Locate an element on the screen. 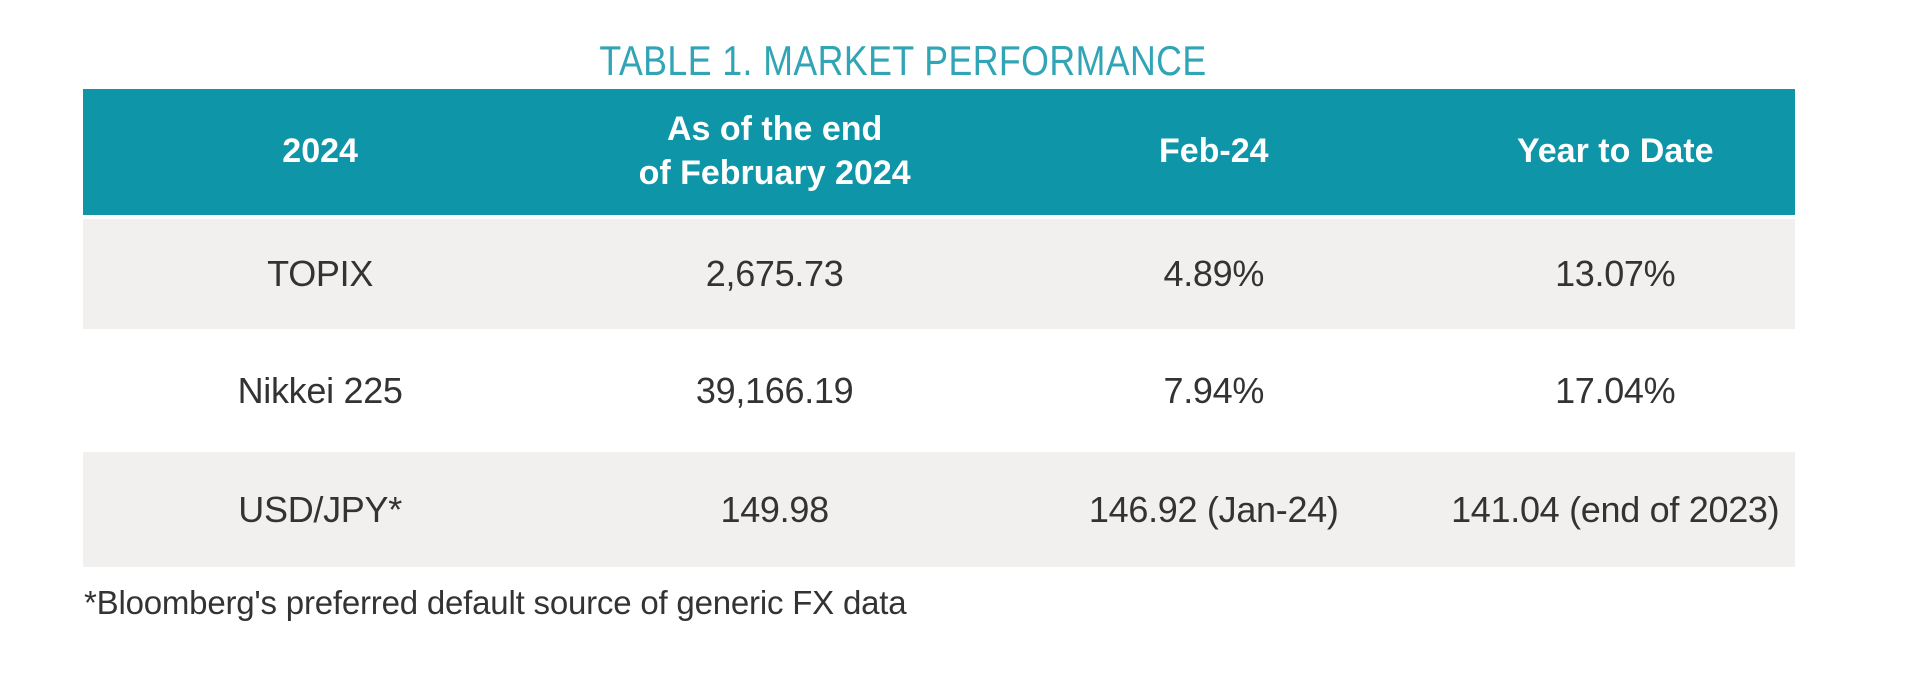 The image size is (1920, 686). header-gap-divider is located at coordinates (939, 217).